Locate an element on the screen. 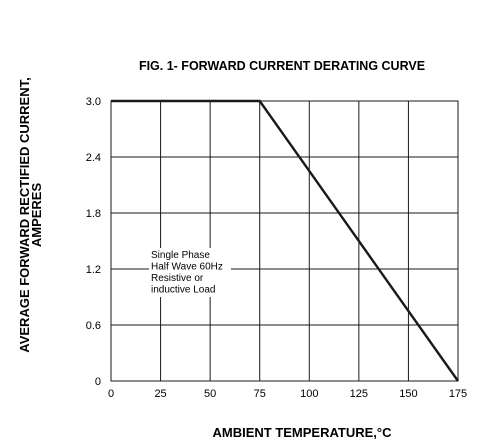  y-tick-labels: 0 0.6 1.2 1.8 2.4 3.0 is located at coordinates (93, 242).